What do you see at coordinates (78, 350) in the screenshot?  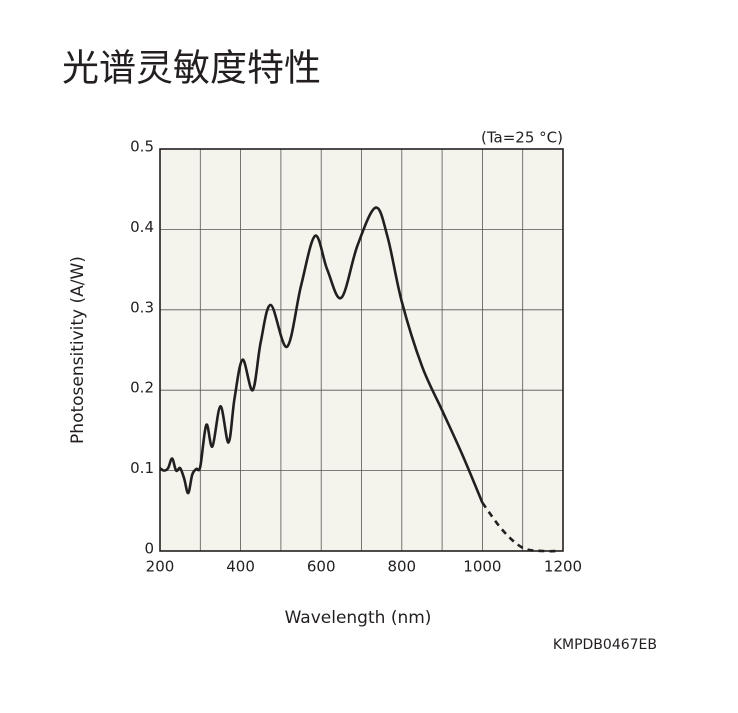 I see `y-axis-label: Photosensitivity (A/W)` at bounding box center [78, 350].